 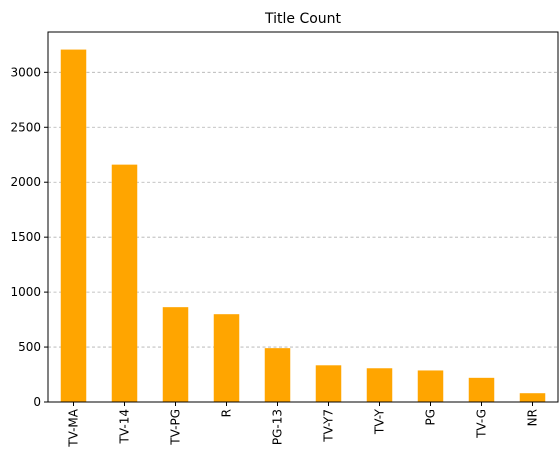 What do you see at coordinates (37, 402) in the screenshot?
I see `y-tick-label: 0` at bounding box center [37, 402].